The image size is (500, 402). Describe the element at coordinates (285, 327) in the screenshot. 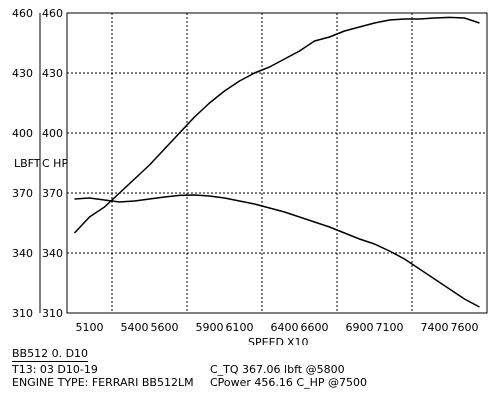

I see `x-tick-label: 6400` at that location.